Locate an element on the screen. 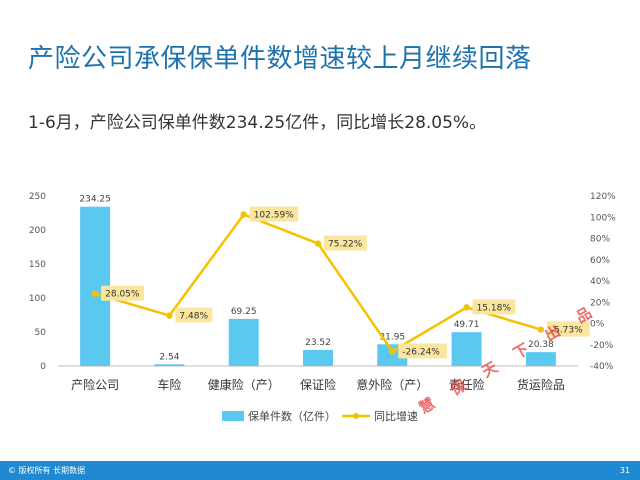  y-right-tick-label: 60% is located at coordinates (600, 261).